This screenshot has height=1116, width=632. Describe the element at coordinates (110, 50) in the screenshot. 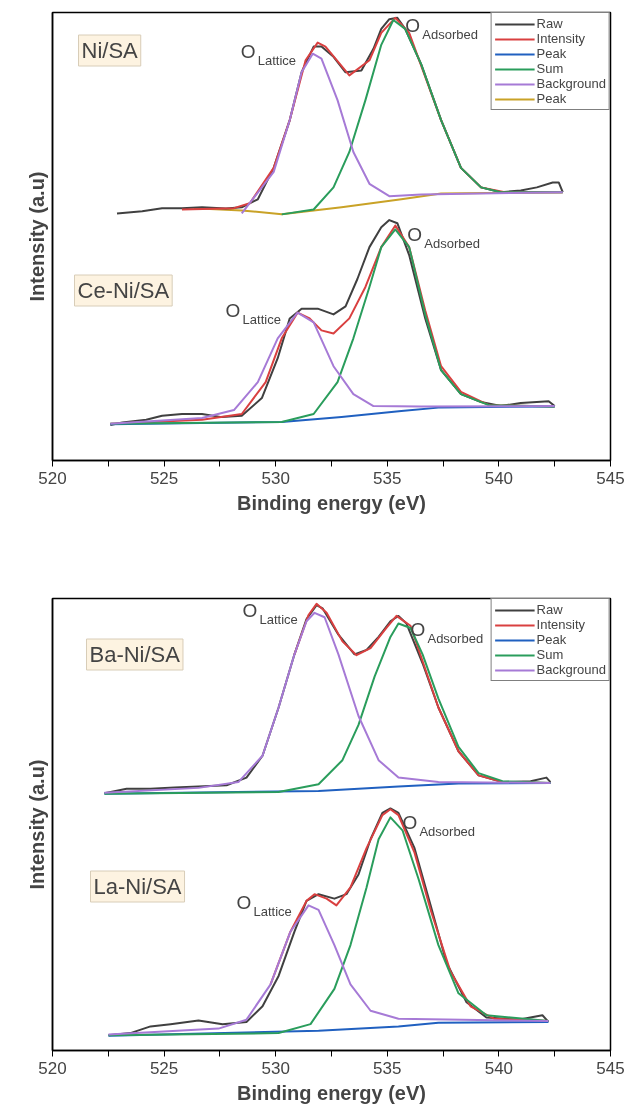

I see `annotation: Ni/SA` at that location.